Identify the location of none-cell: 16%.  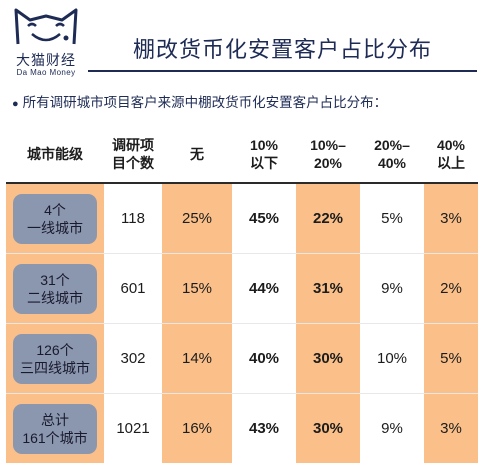
(197, 428).